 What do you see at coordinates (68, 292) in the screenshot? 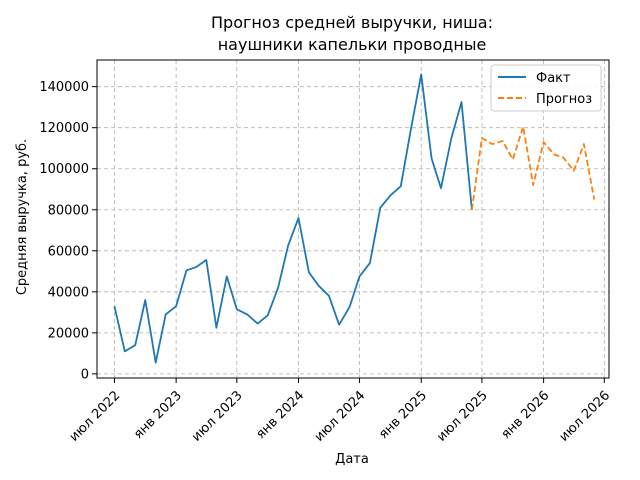
I see `y-tick-label: 40000` at bounding box center [68, 292].